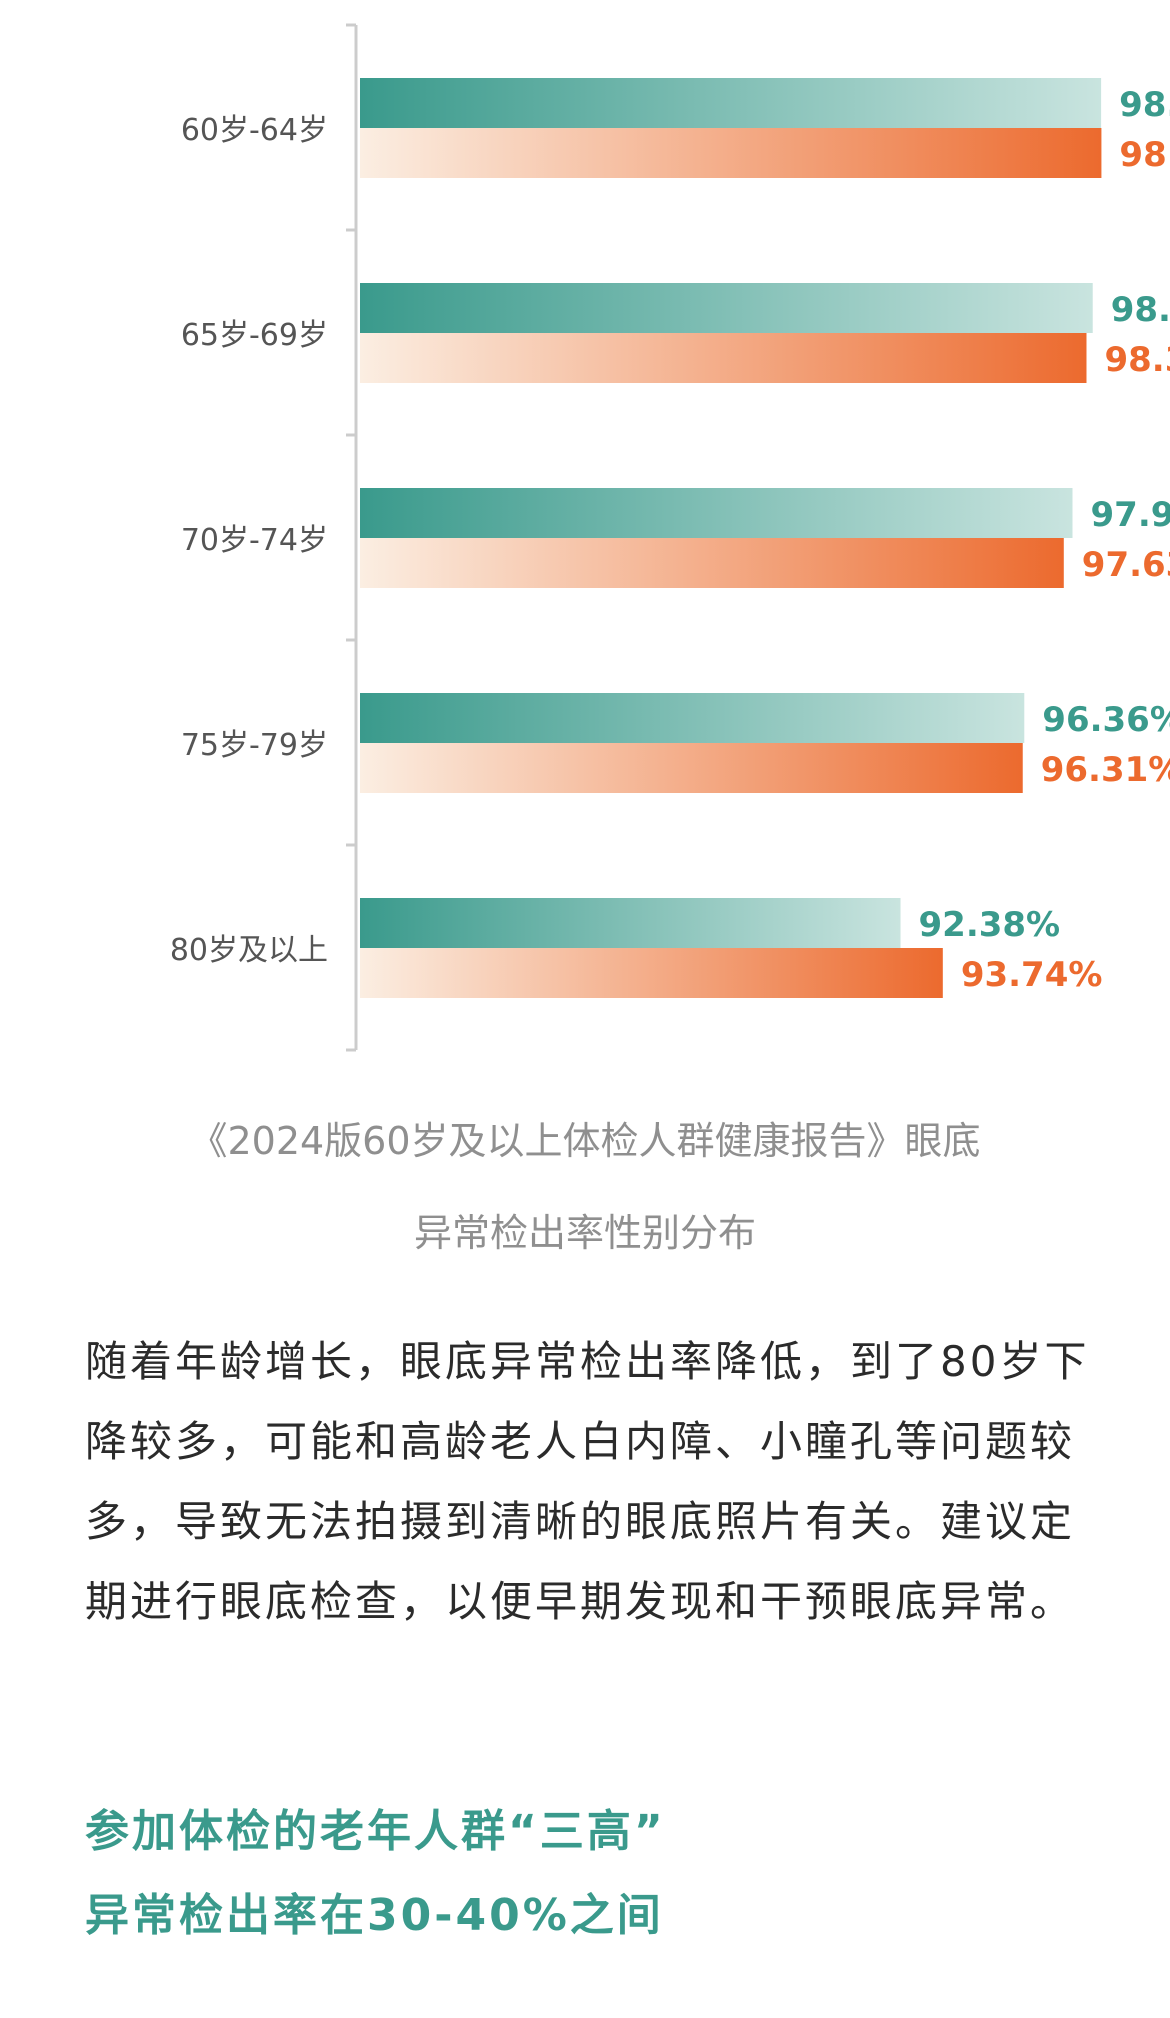  I want to click on caption-line-1: 《2024版60岁及以上体检人群健康报告》眼底, so click(585, 1141).